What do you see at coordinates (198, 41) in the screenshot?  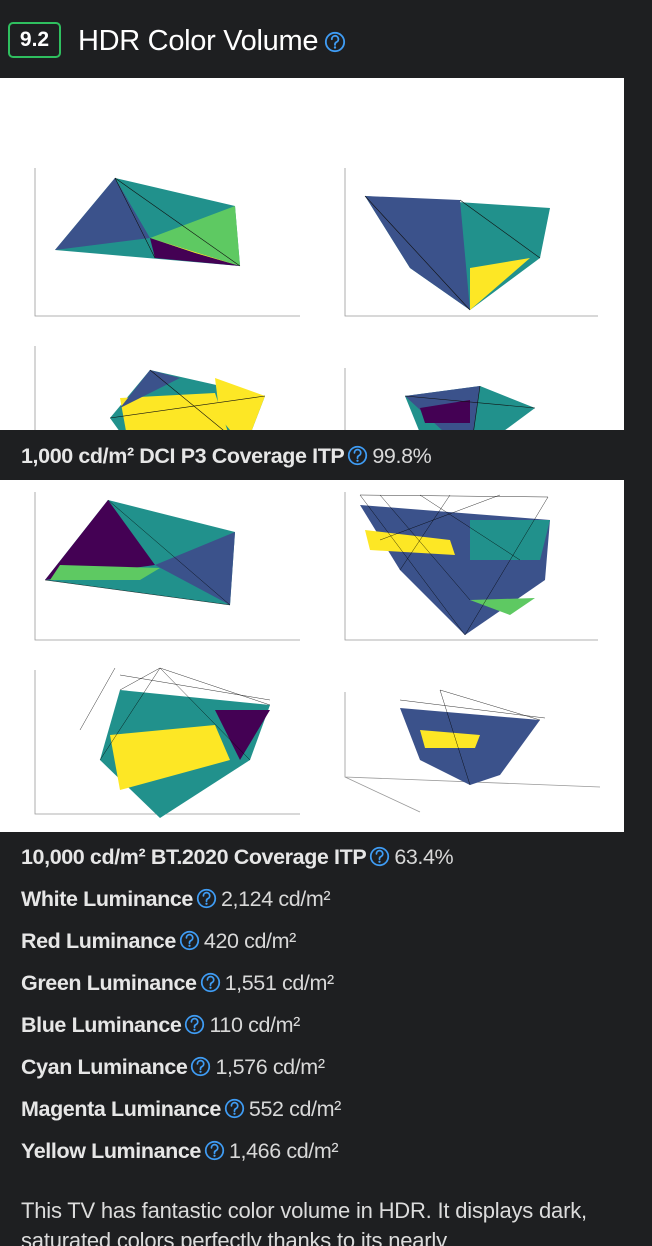 I see `title-text: HDR Color Volume` at bounding box center [198, 41].